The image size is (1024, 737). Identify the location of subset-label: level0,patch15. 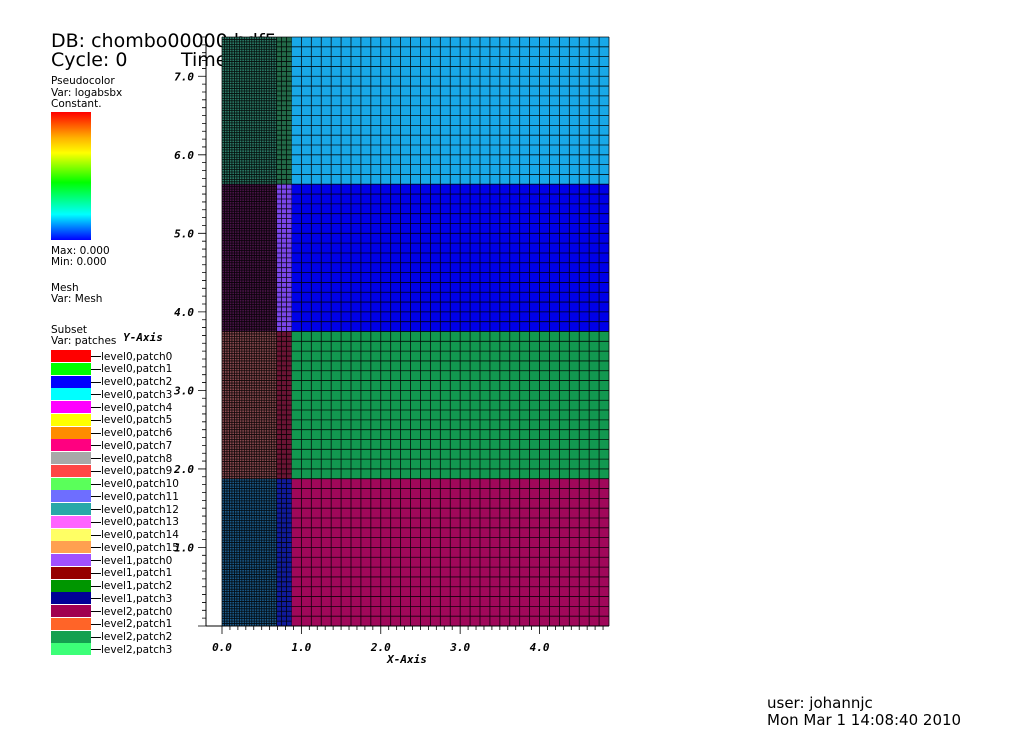
(140, 547).